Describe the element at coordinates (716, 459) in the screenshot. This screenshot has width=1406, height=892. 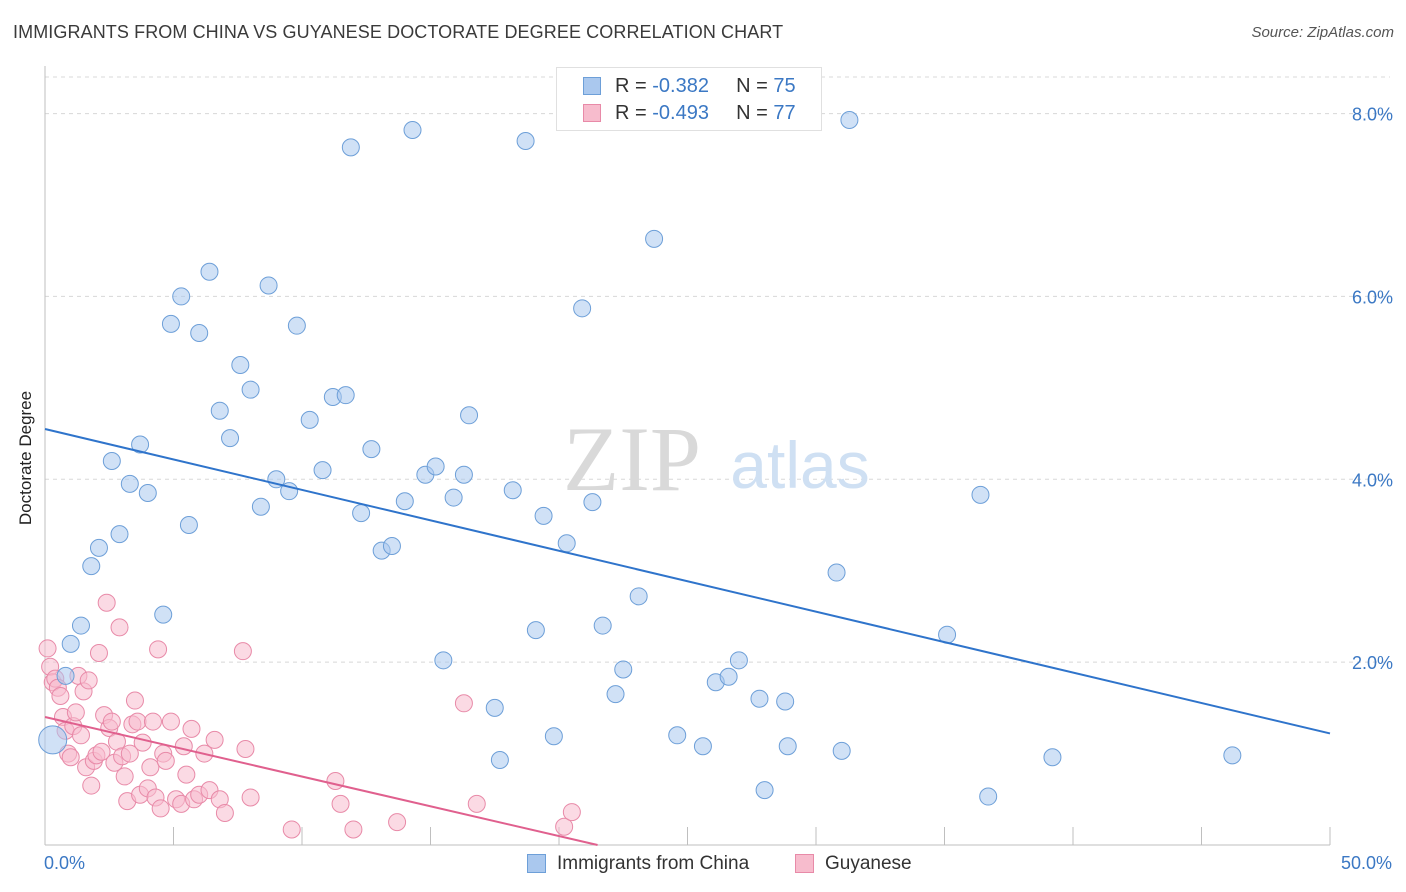
I see `watermark: ZIP atlas` at that location.